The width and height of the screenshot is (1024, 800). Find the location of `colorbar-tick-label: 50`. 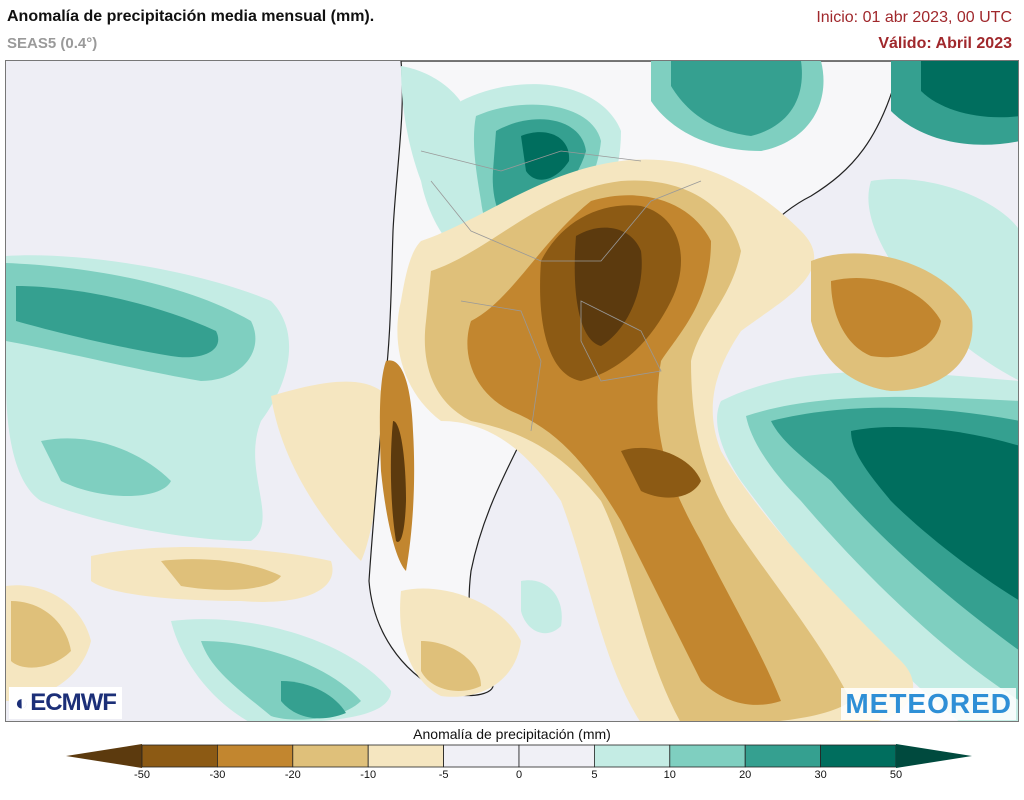

colorbar-tick-label: 50 is located at coordinates (896, 775).